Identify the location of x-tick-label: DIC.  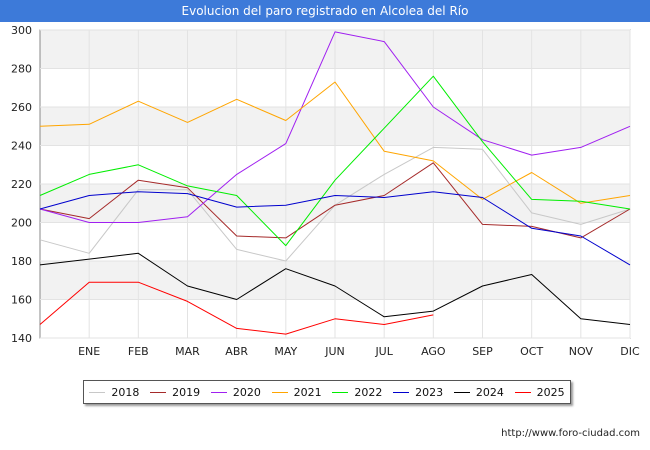
(630, 351).